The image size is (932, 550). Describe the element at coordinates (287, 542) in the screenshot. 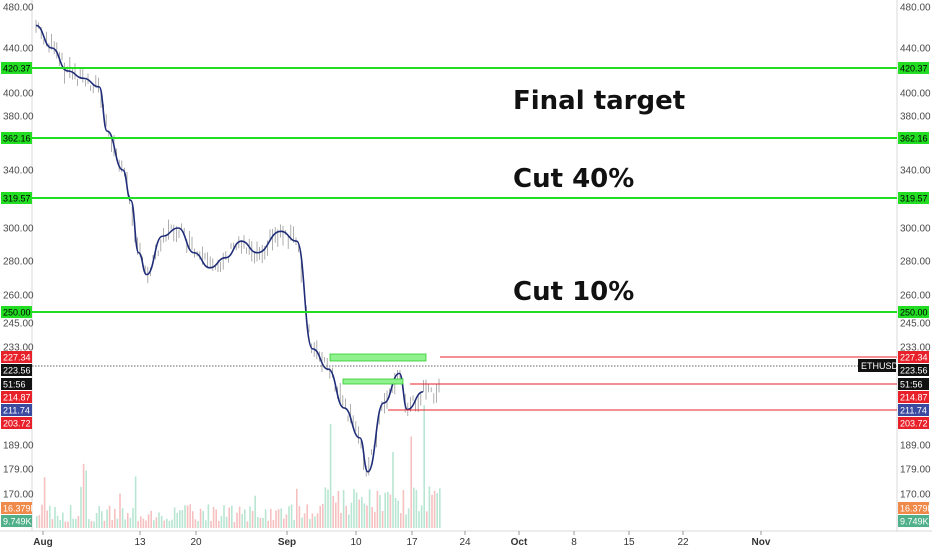

I see `time-tick-label: Sep` at that location.